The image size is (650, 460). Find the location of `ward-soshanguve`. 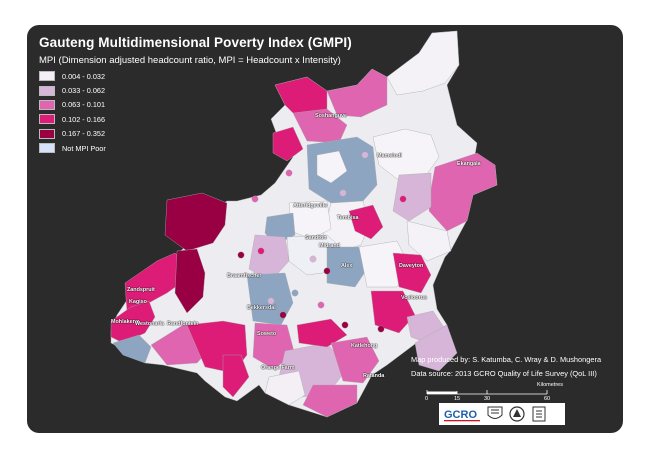

ward-soshanguve is located at coordinates (320, 126).